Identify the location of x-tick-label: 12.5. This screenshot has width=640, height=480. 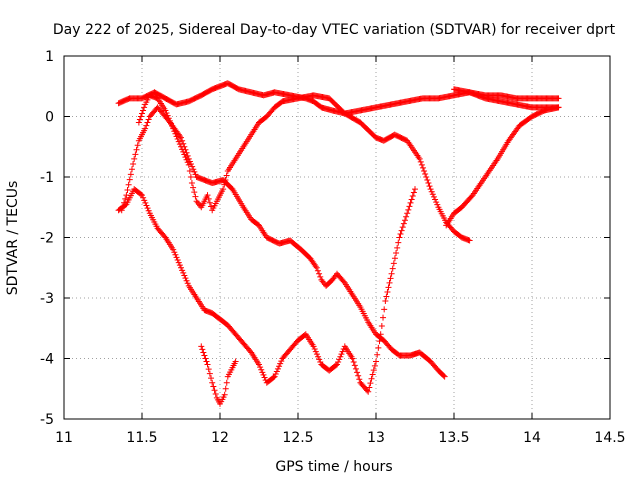
(297, 438).